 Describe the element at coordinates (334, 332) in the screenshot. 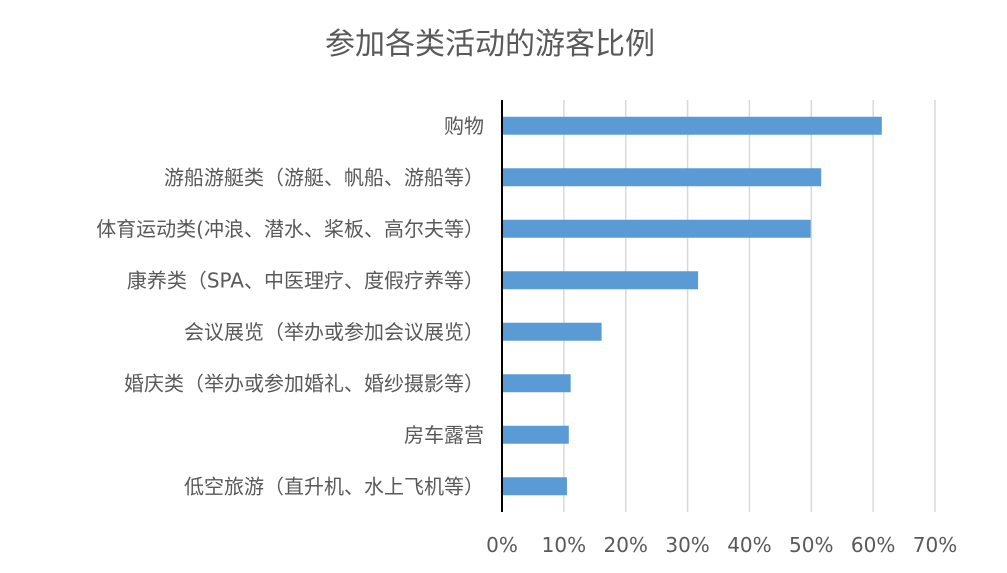

I see `category-label: 会议展览（举办或参加会议展览）` at that location.